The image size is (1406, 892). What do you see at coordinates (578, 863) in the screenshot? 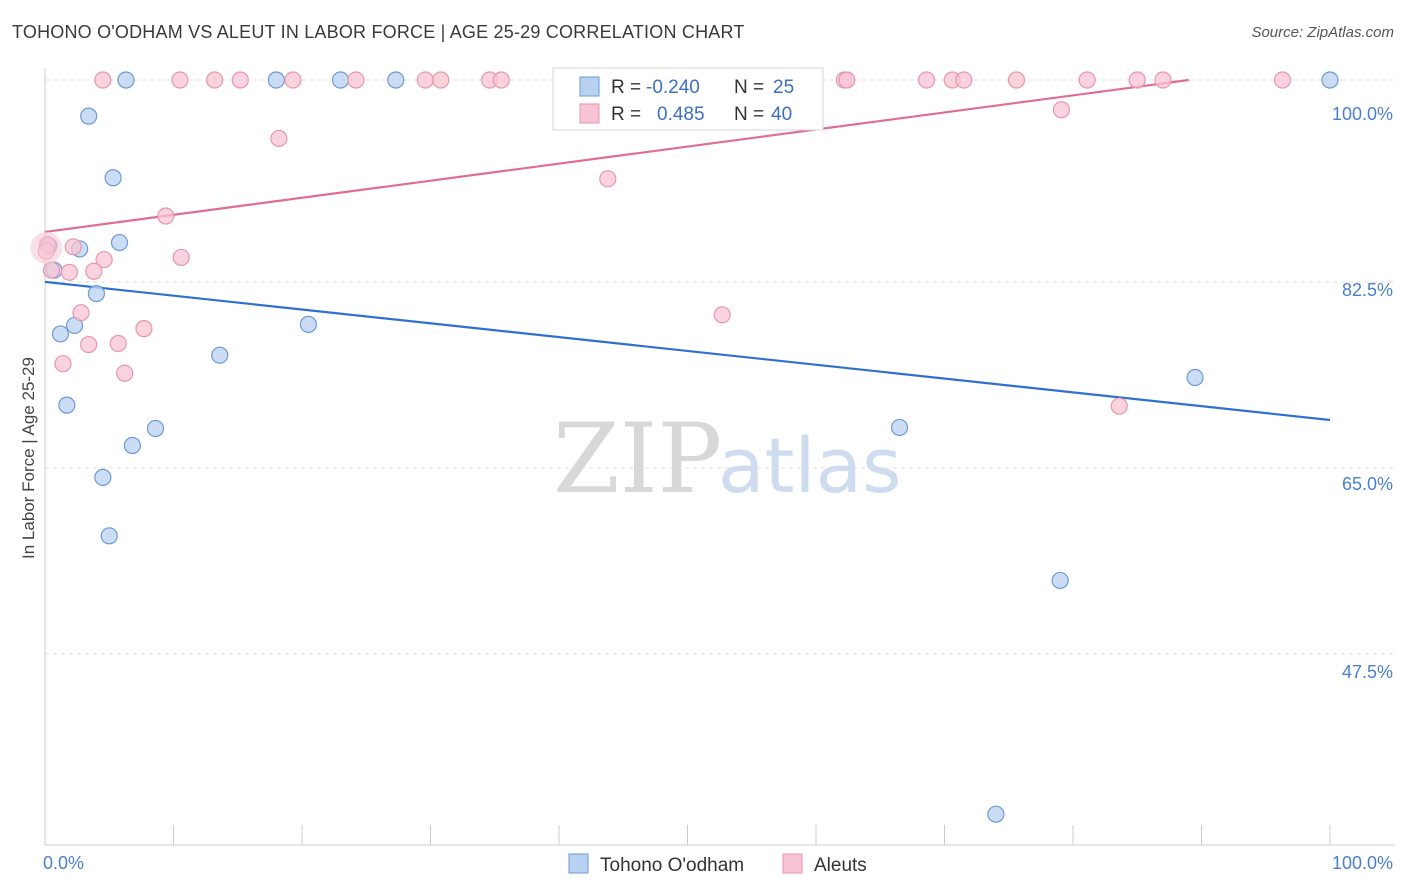
I see `bottom-legend-swatch-blue` at bounding box center [578, 863].